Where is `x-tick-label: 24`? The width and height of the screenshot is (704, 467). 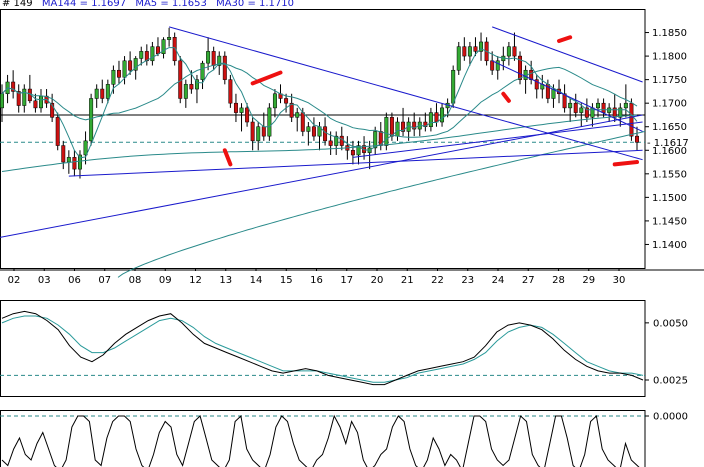 x-tick-label: 24 is located at coordinates (498, 280).